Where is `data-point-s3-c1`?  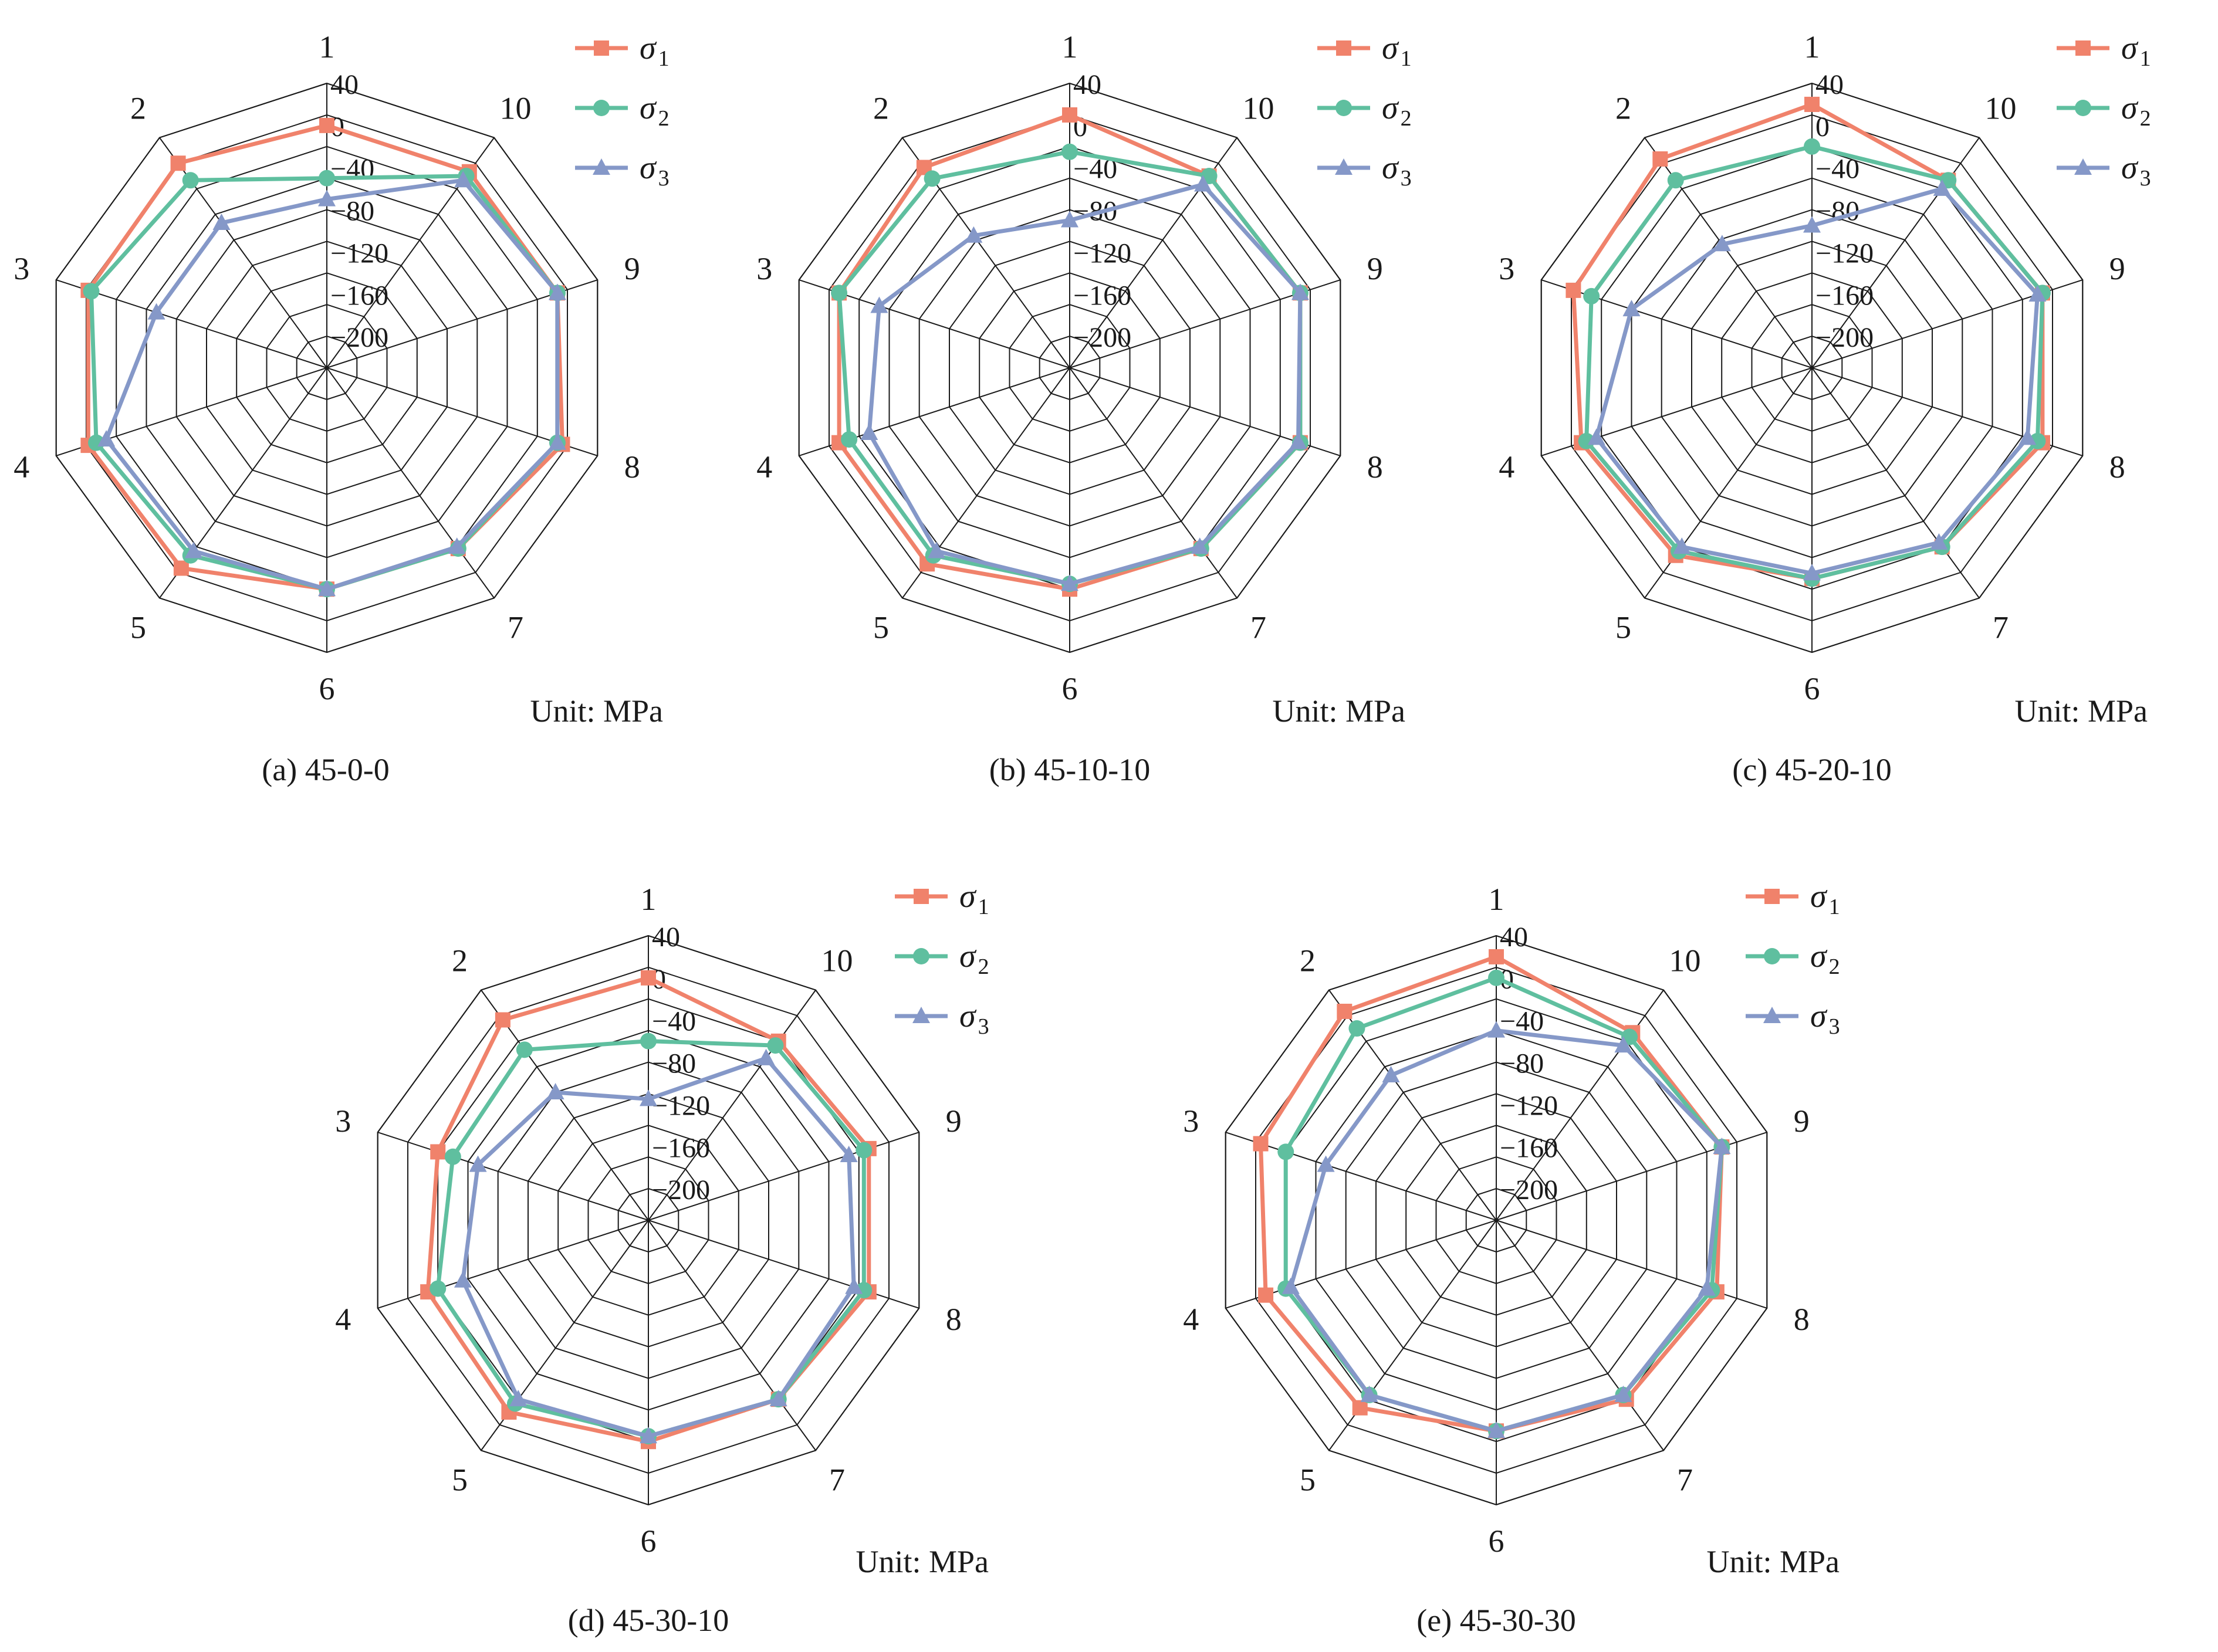 data-point-s3-c1 is located at coordinates (1069, 219).